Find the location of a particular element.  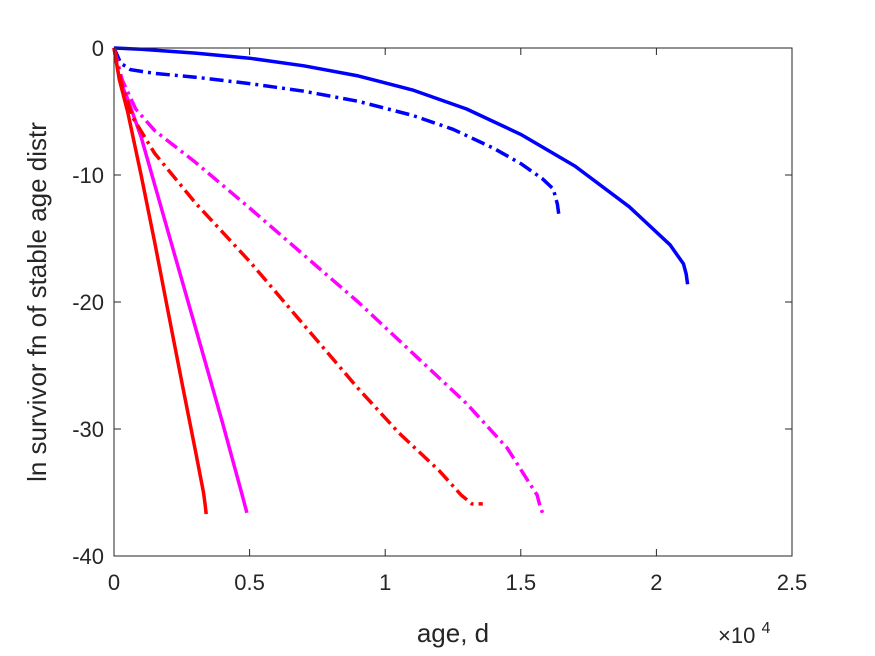

y-tick-label: -40 is located at coordinates (88, 556).